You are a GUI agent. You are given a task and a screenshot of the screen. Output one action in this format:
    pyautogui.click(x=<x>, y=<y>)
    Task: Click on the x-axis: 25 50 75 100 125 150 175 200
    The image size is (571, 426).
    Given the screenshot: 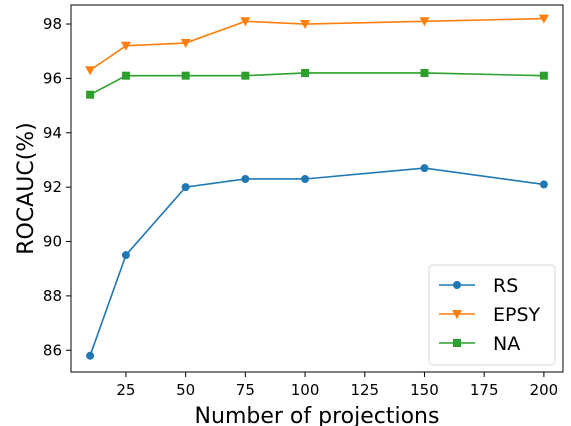 What is the action you would take?
    pyautogui.click(x=337, y=385)
    